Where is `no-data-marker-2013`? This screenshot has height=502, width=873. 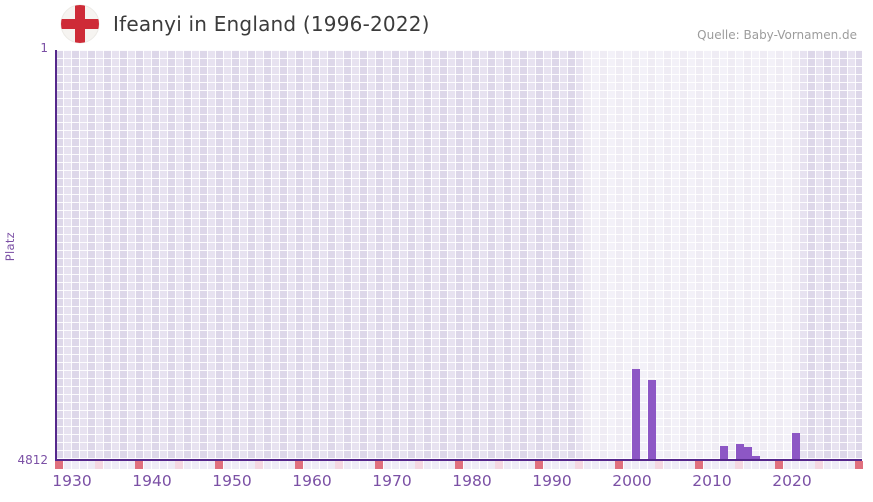
no-data-marker-2013 is located at coordinates (739, 465).